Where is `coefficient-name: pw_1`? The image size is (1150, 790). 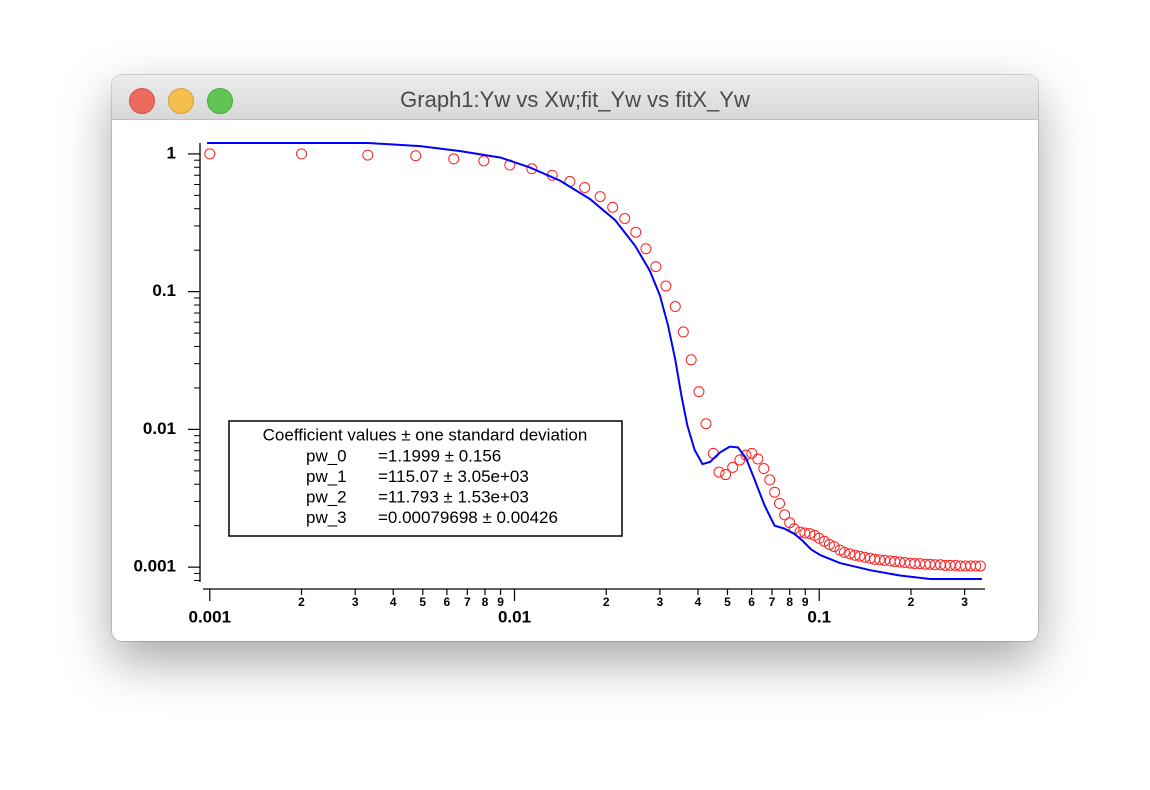
coefficient-name: pw_1 is located at coordinates (326, 476).